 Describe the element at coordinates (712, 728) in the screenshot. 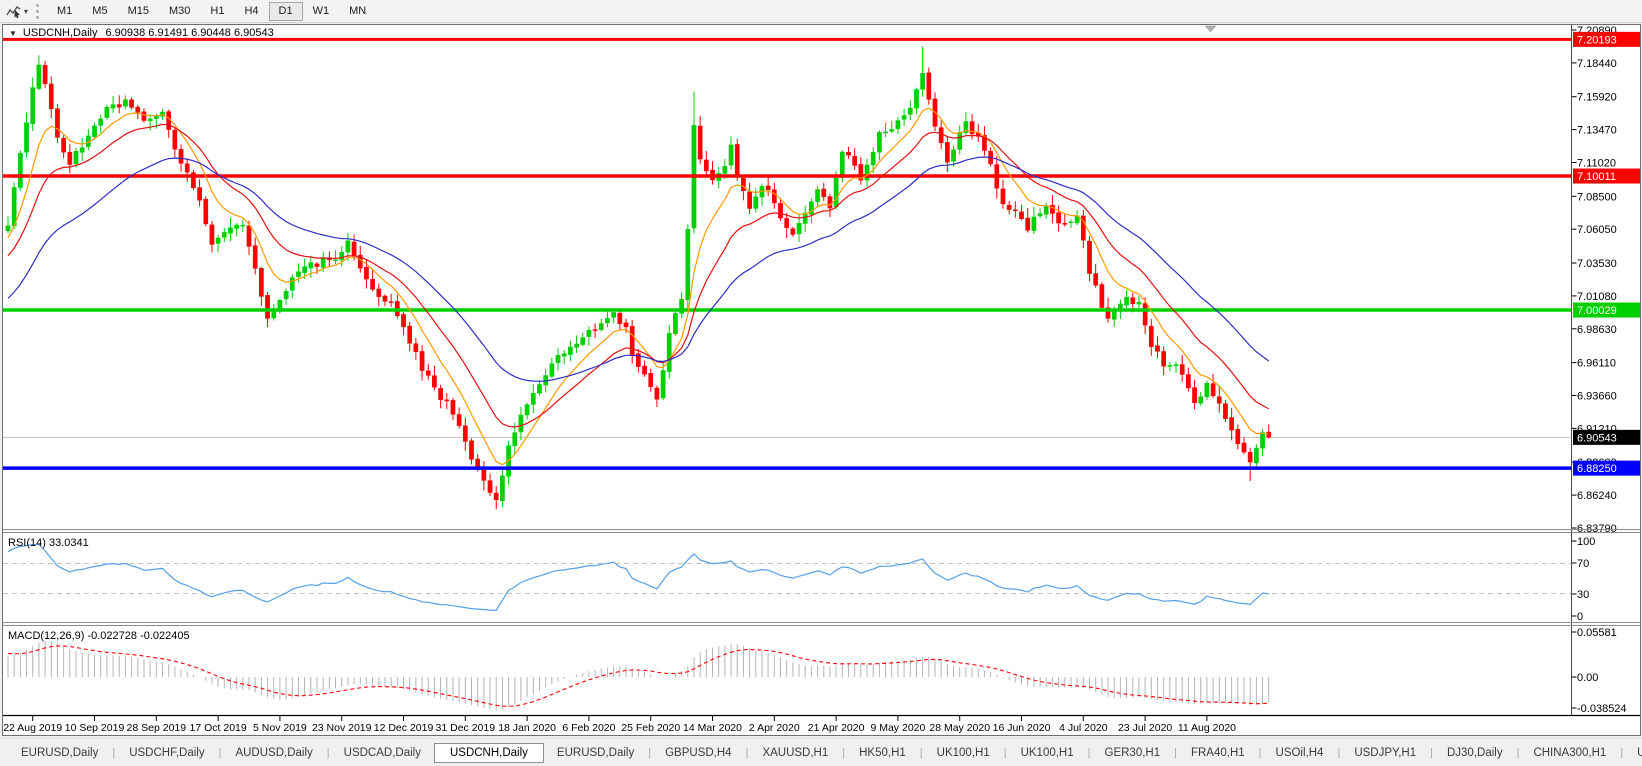

I see `svg-text: 14 Mar 2020` at that location.